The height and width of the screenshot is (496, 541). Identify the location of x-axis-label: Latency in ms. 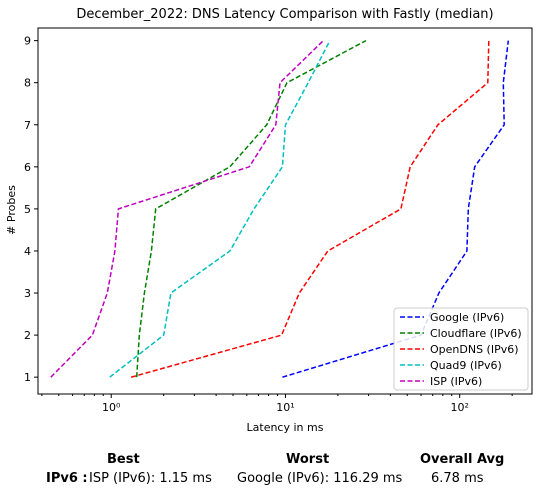
(285, 427).